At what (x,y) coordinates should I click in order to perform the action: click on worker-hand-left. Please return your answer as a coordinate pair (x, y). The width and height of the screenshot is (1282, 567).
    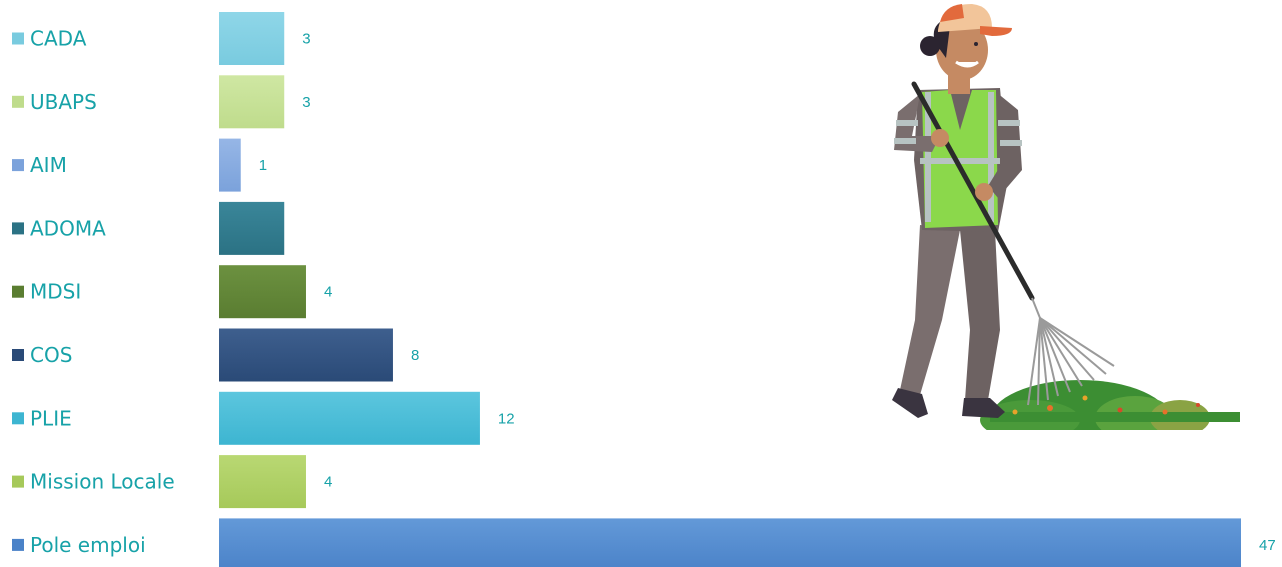
    Looking at the image, I should click on (940, 138).